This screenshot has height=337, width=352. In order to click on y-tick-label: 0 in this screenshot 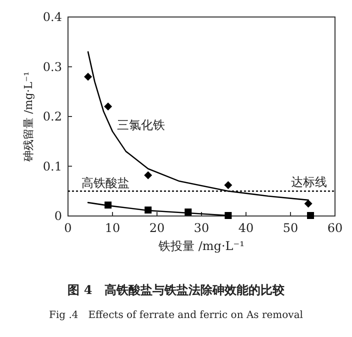, I will do `click(58, 216)`.